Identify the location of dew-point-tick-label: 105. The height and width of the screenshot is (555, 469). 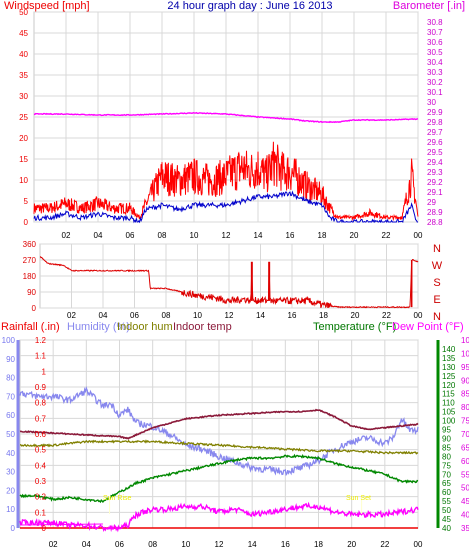
(465, 340).